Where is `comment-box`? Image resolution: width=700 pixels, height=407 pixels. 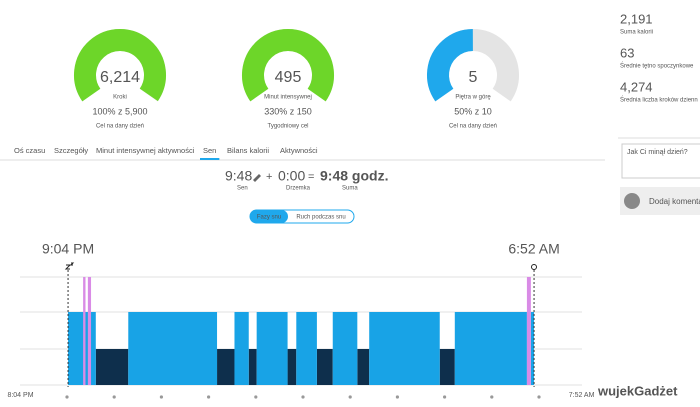
comment-box is located at coordinates (660, 161).